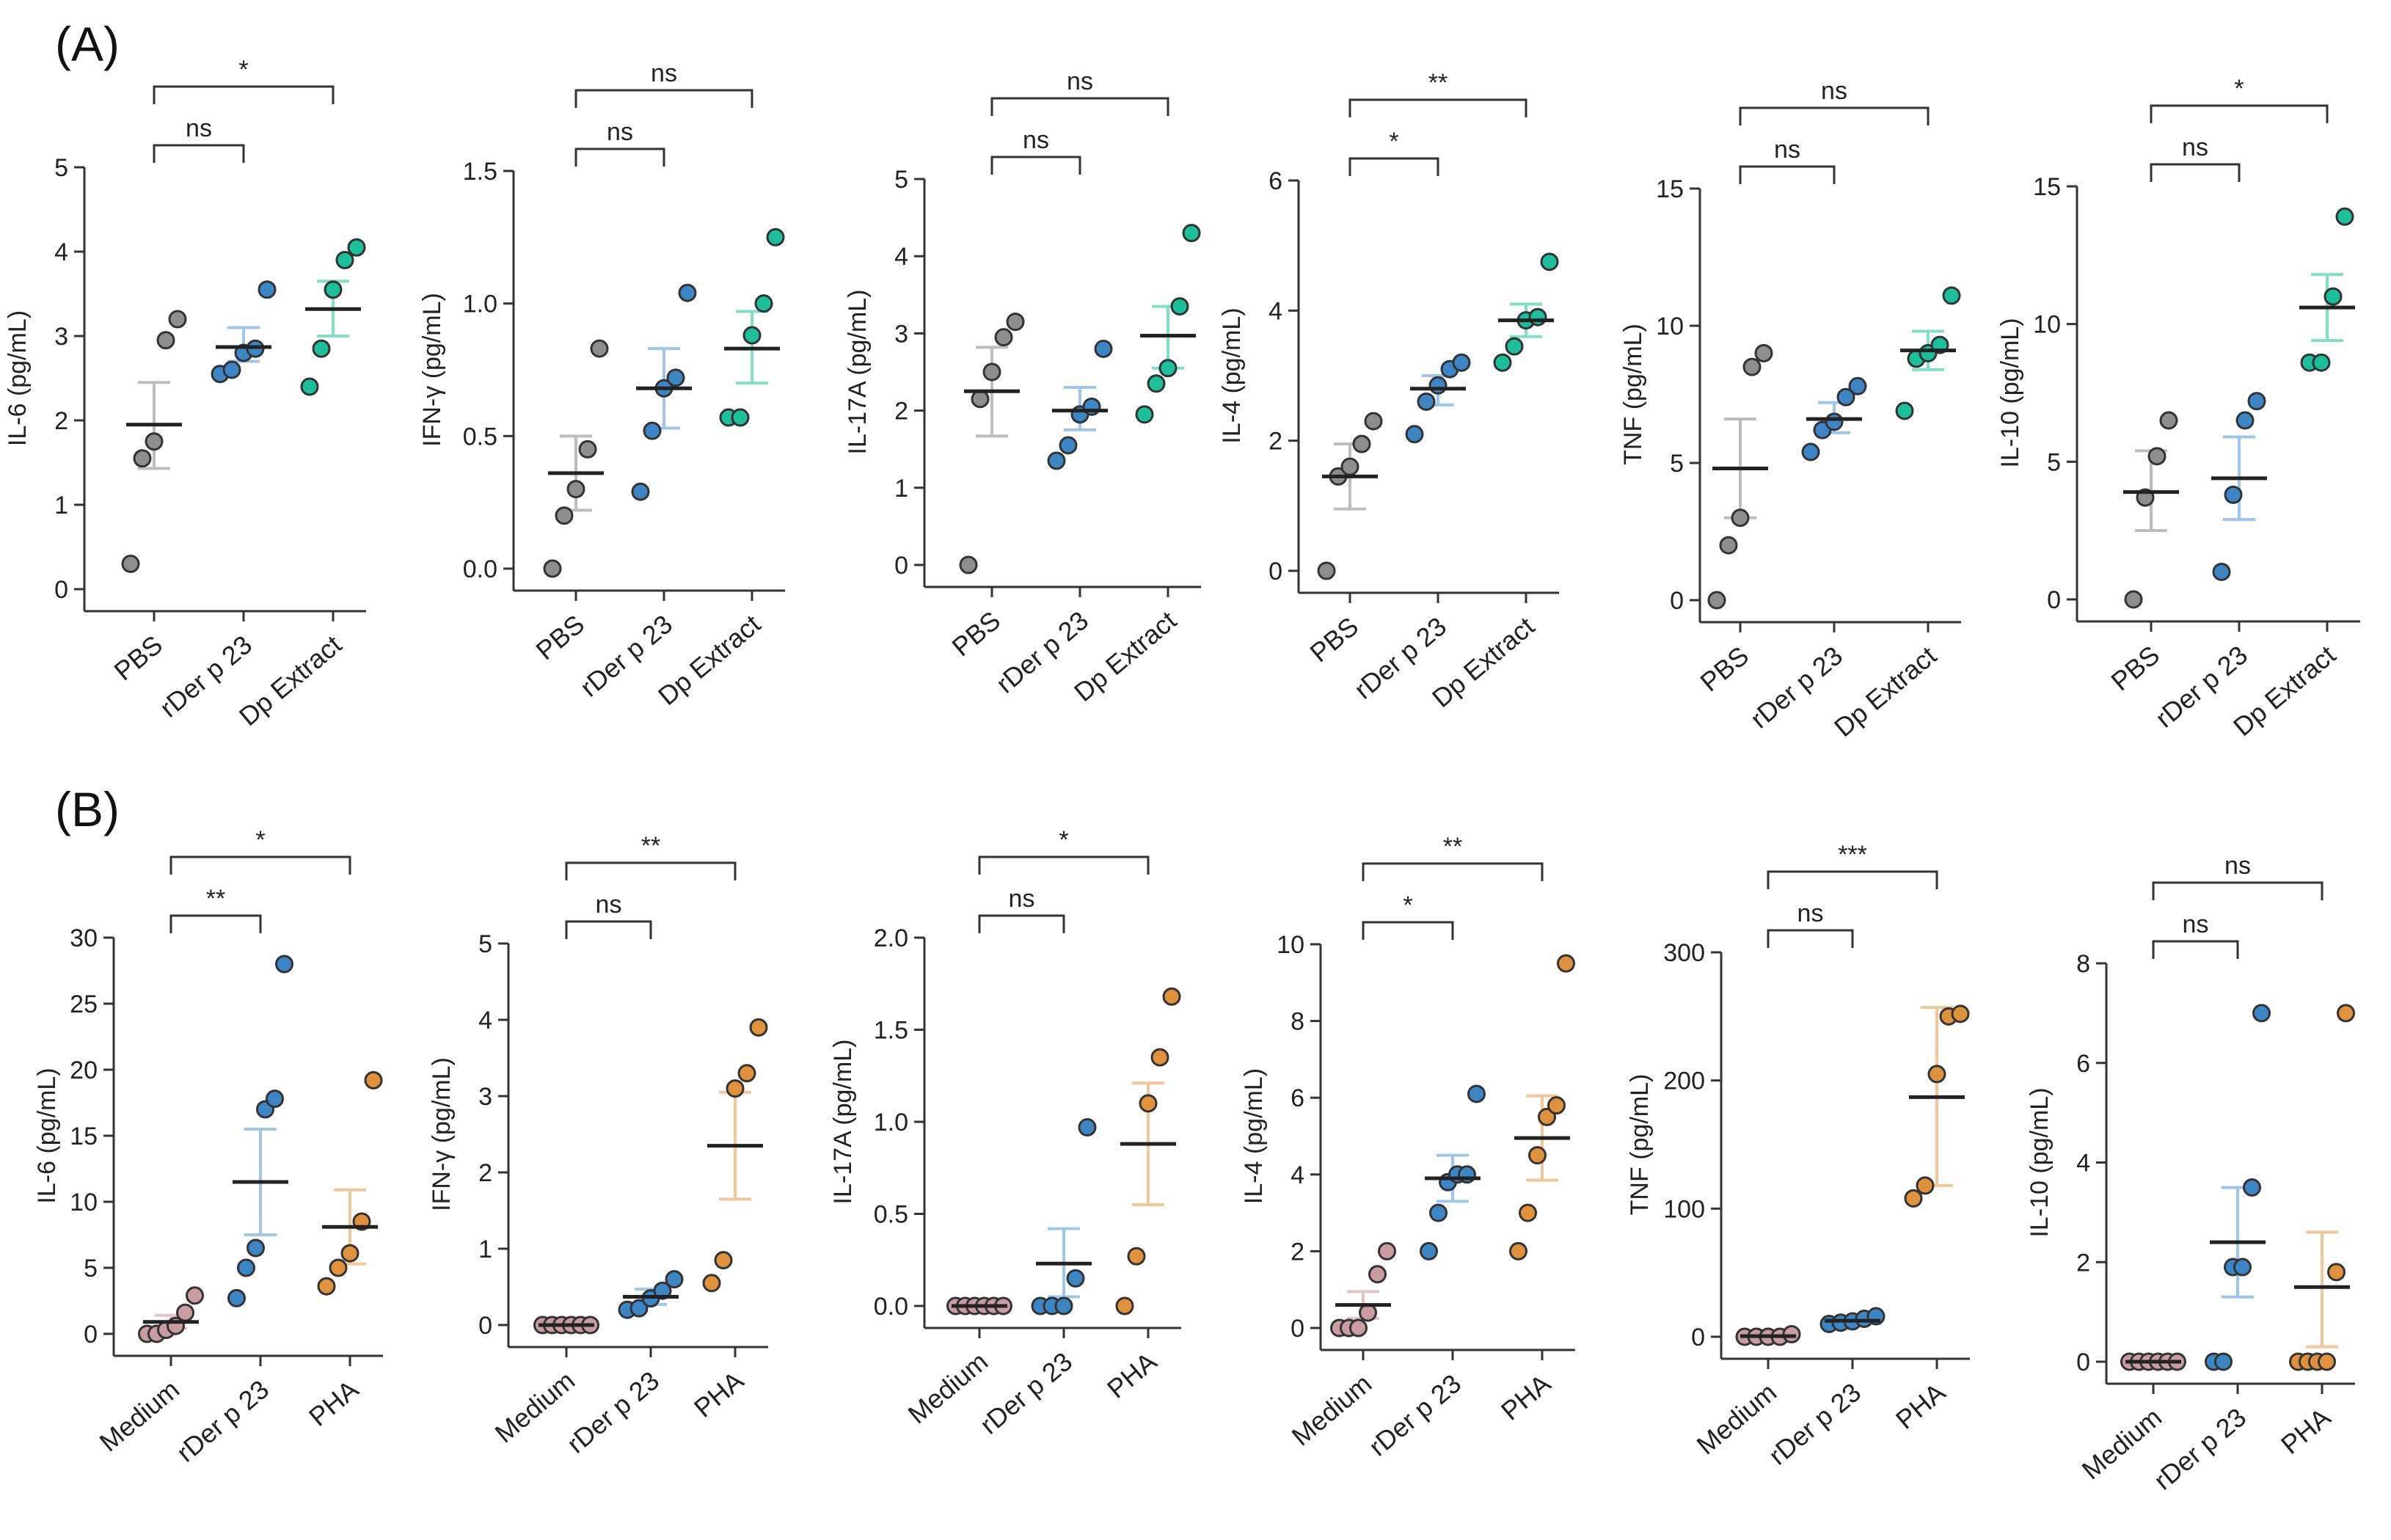  Describe the element at coordinates (1453, 857) in the screenshot. I see `b-il-4-significance-bracket-1: **` at that location.